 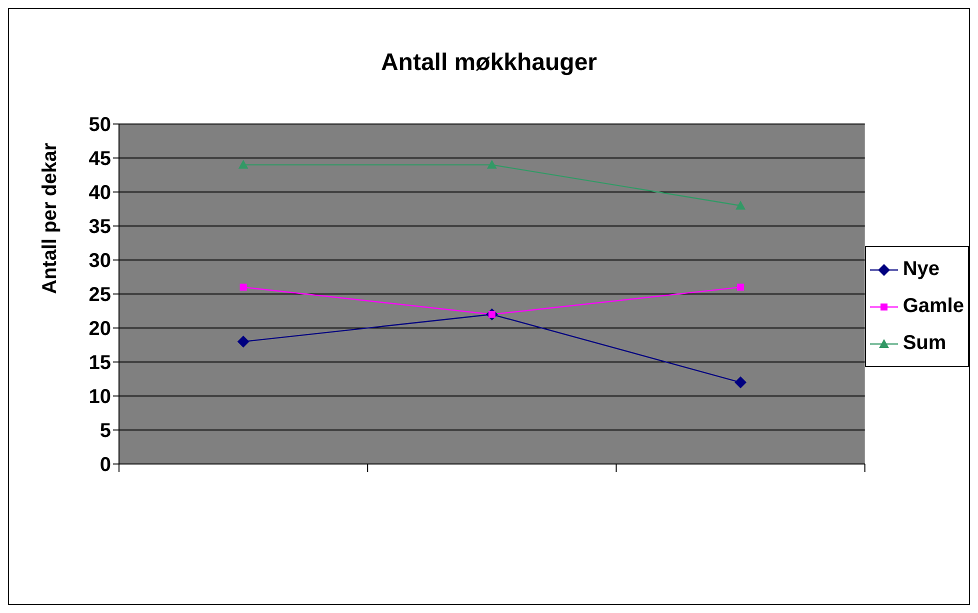 I want to click on y-tick-label: 15, so click(x=99, y=363).